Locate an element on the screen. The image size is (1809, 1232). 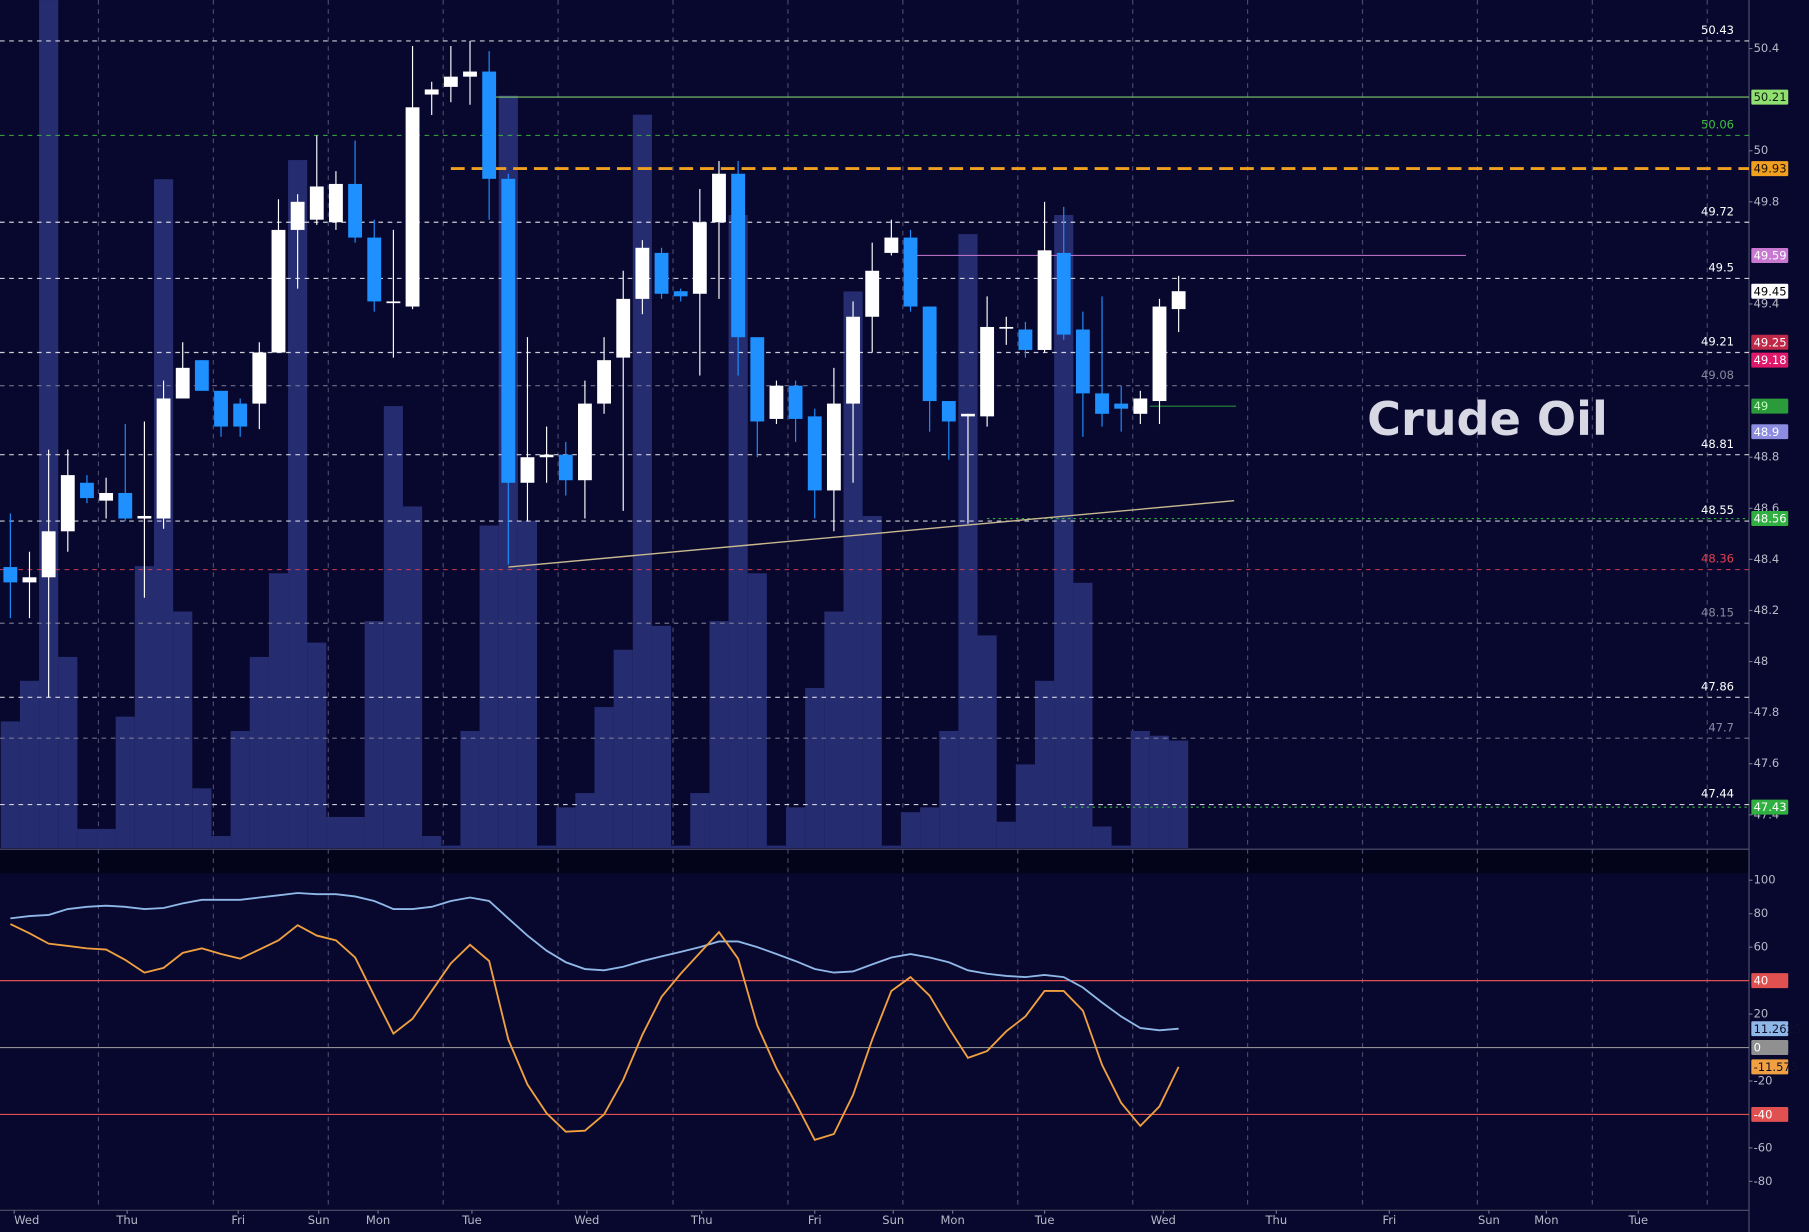
y-tick-label: 49.4 is located at coordinates (1767, 303).